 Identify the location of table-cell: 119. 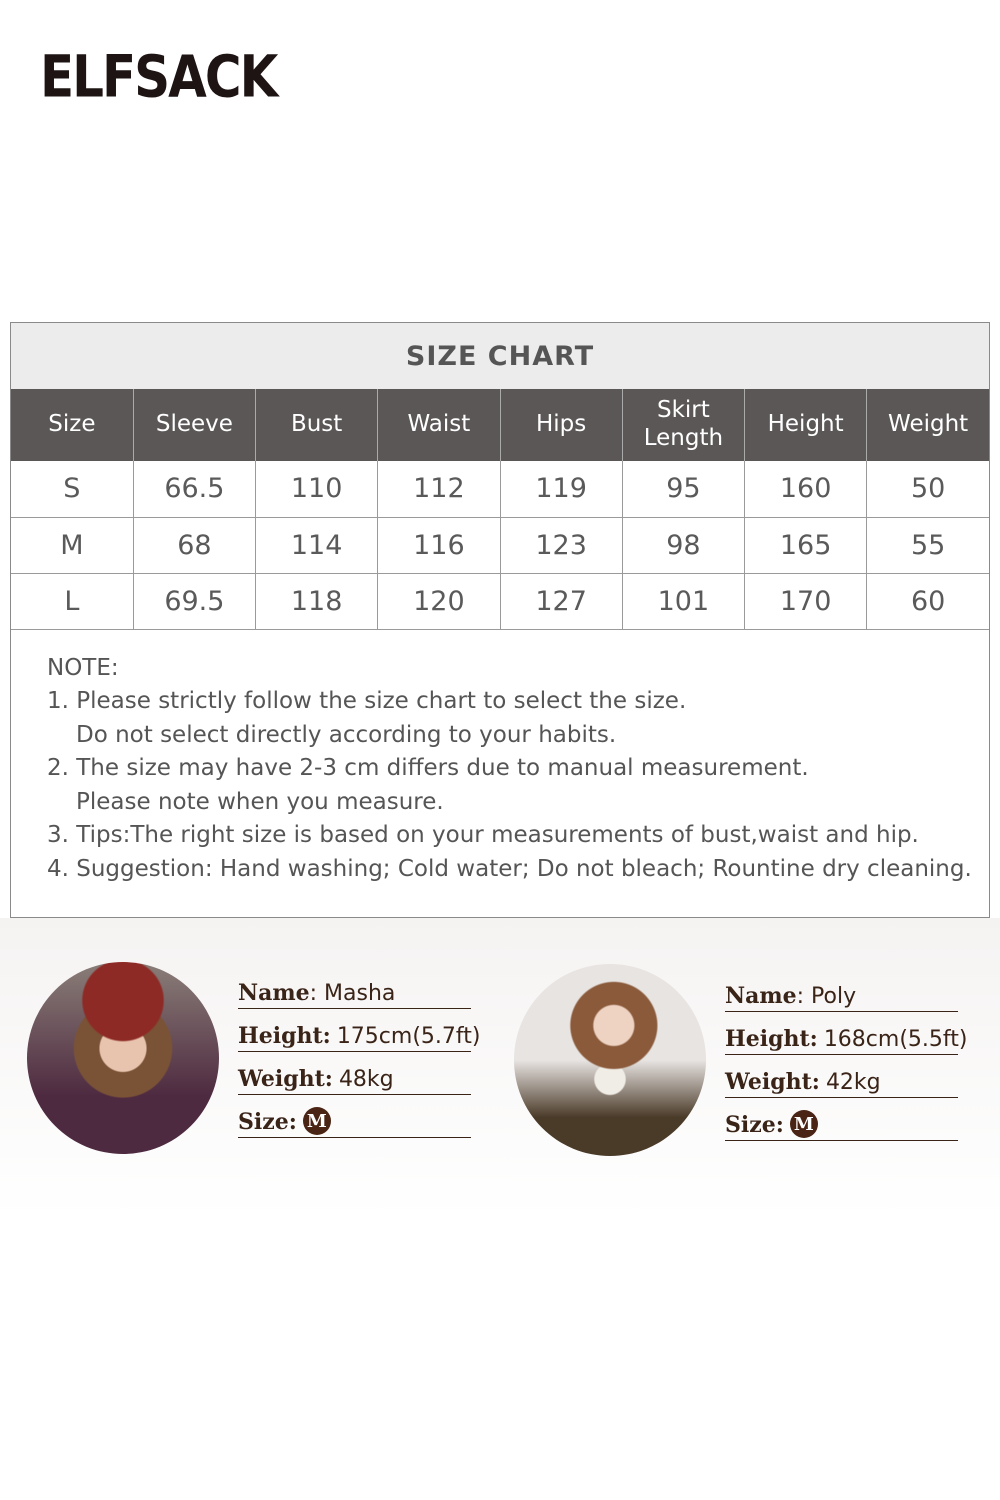
(561, 489).